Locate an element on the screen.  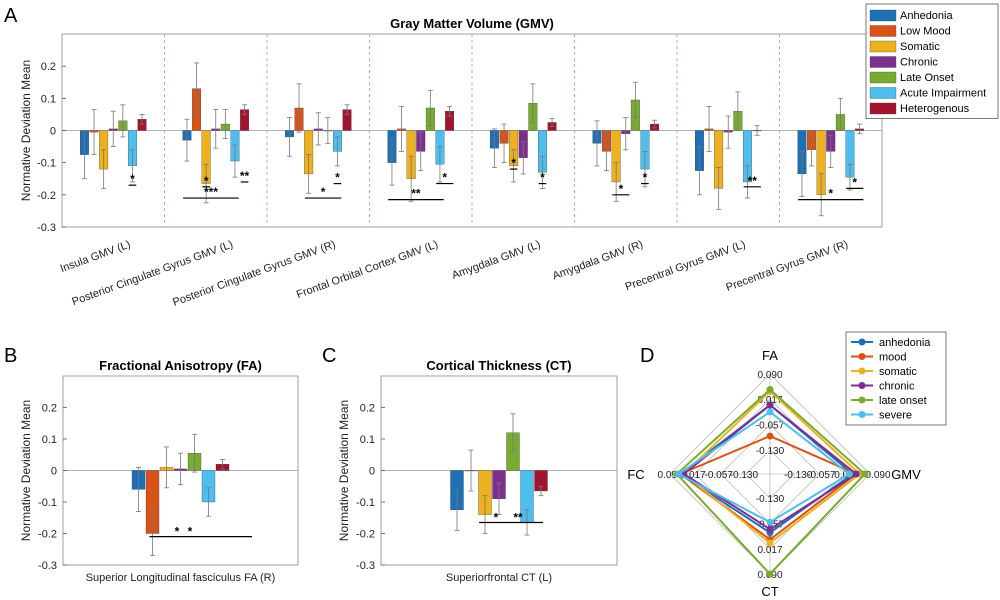
ct-title: Cortical Thickness (CT) is located at coordinates (498, 365).